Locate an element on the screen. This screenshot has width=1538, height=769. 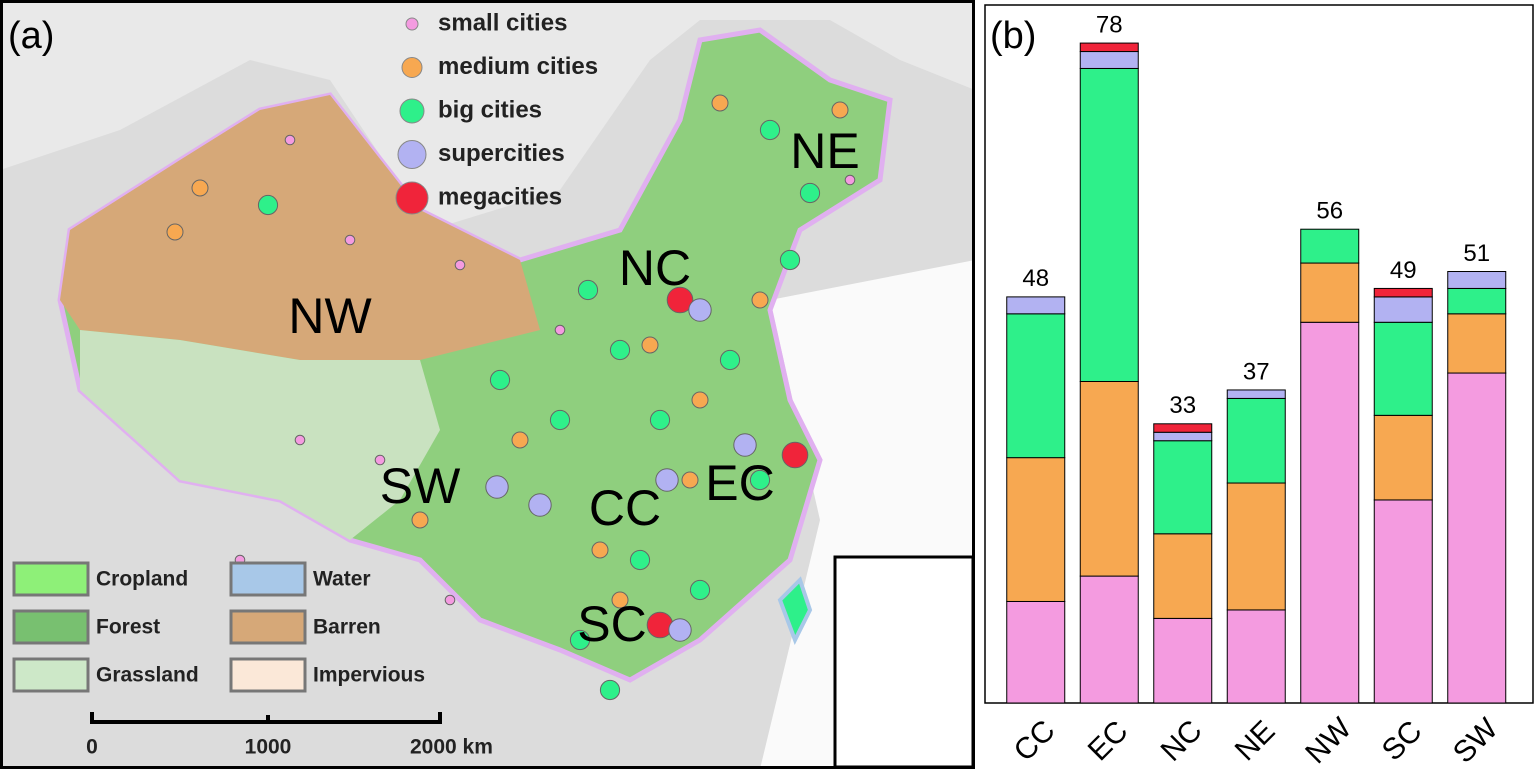
panel-label: (a) is located at coordinates (31, 36).